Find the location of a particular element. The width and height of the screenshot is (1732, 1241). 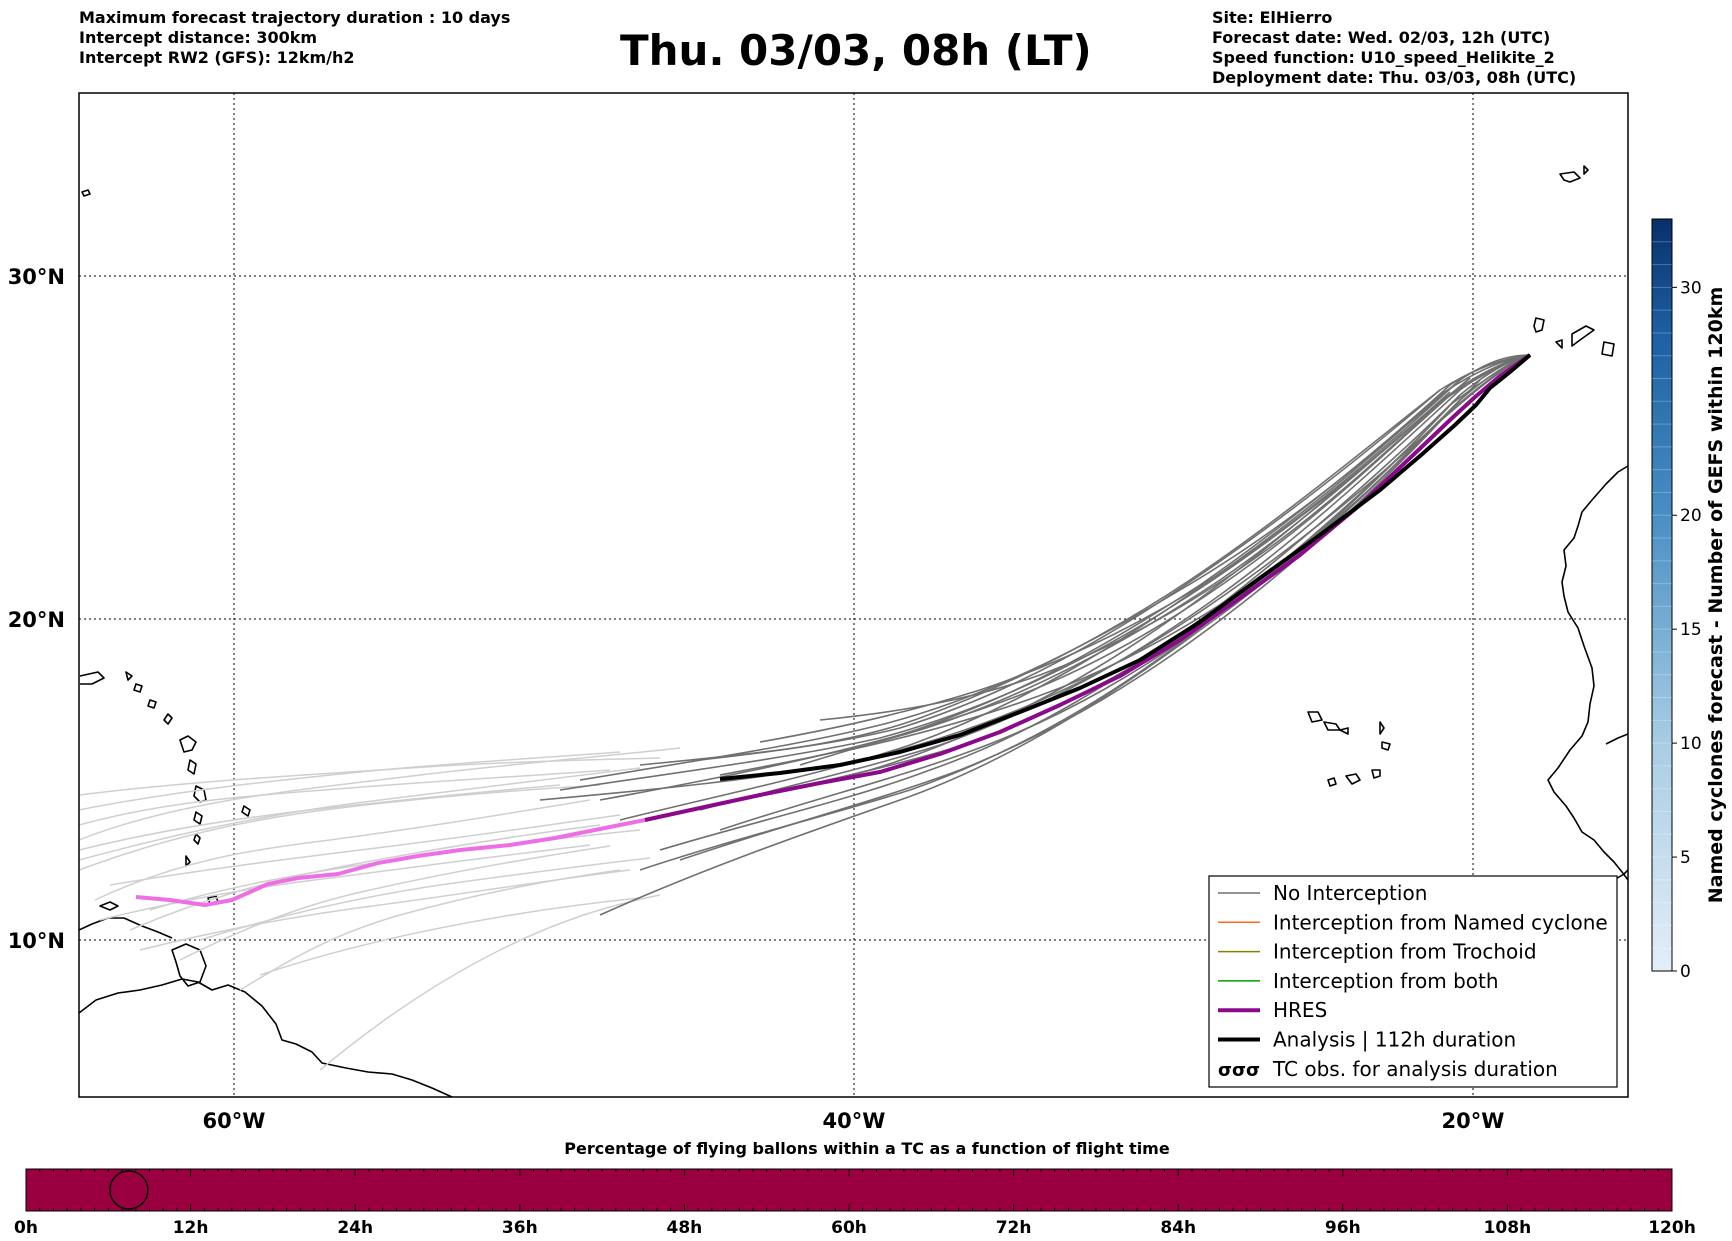

header-intercept-distance: Intercept distance: 300km is located at coordinates (198, 37).